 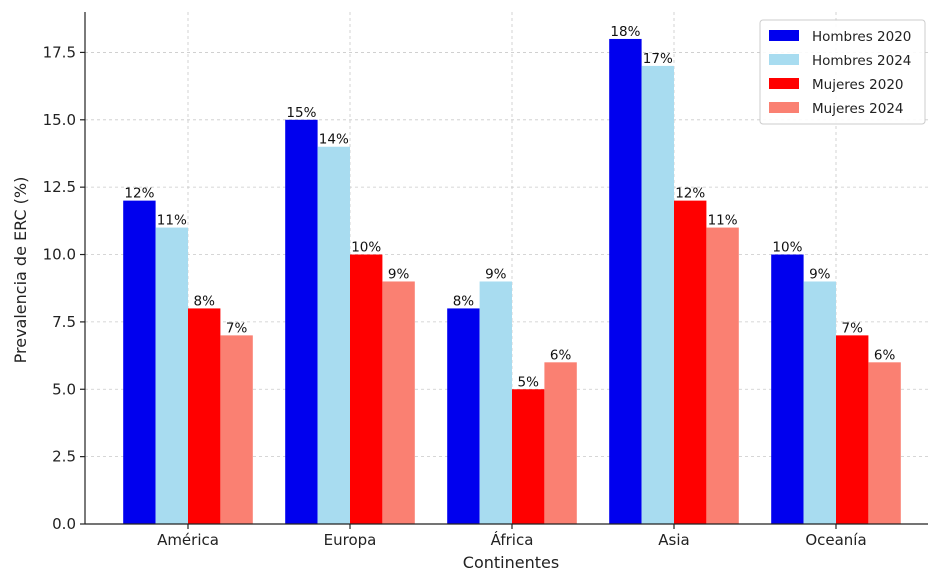 I want to click on legend-label: Mujeres 2020, so click(x=858, y=85).